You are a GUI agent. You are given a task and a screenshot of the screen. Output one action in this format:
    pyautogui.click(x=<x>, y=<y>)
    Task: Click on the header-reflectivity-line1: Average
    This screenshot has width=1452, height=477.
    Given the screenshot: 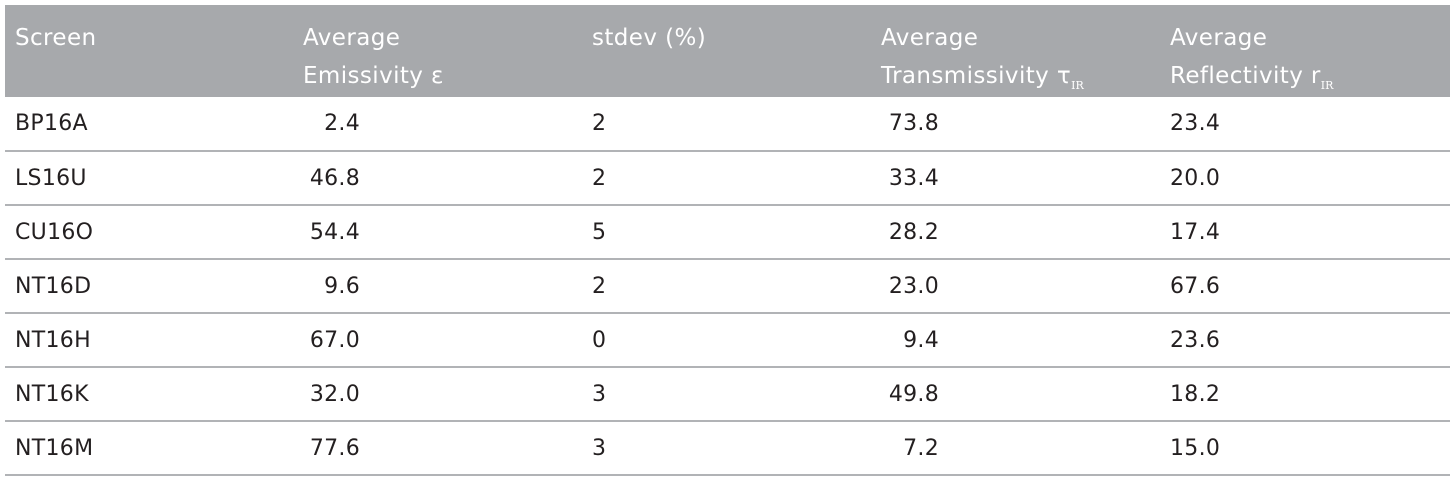 What is the action you would take?
    pyautogui.click(x=1219, y=38)
    